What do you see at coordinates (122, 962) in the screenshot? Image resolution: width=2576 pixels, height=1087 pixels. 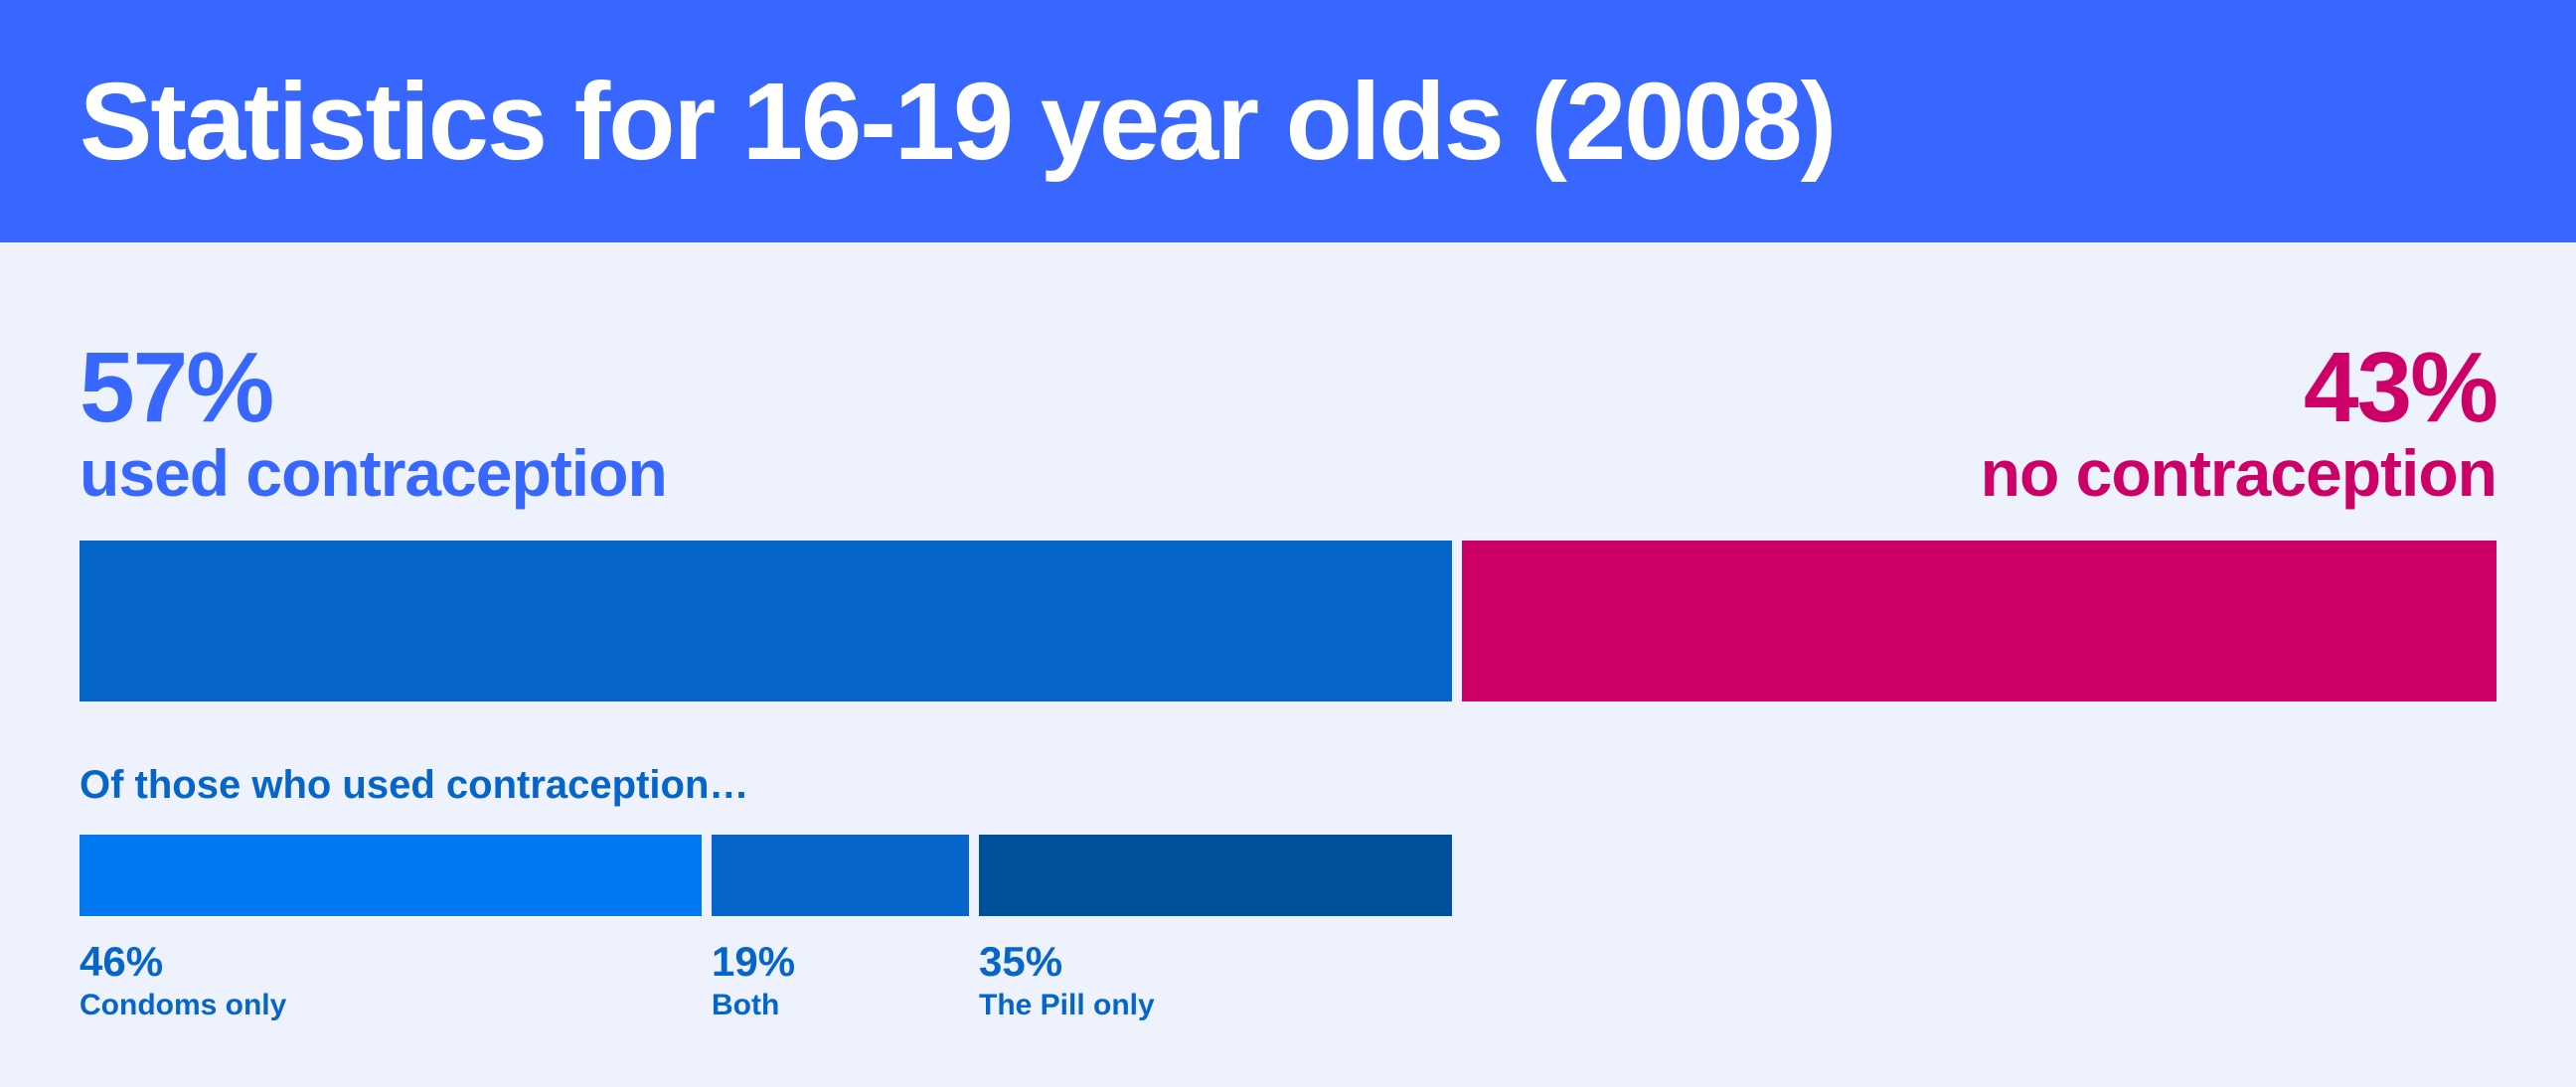 I see `condoms-percent: 46%` at bounding box center [122, 962].